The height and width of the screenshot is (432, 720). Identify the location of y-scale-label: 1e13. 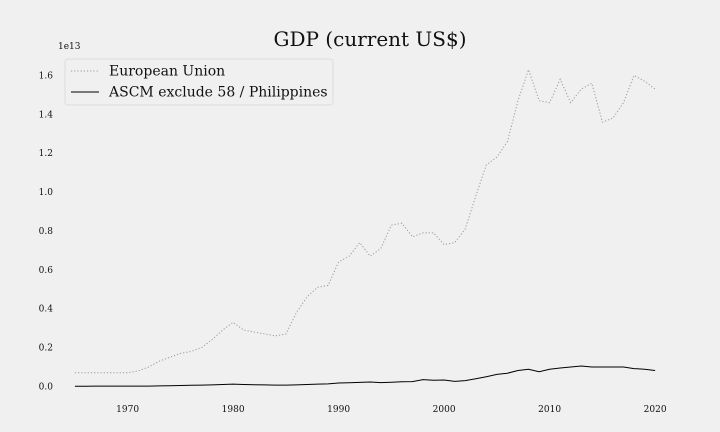
(69, 47).